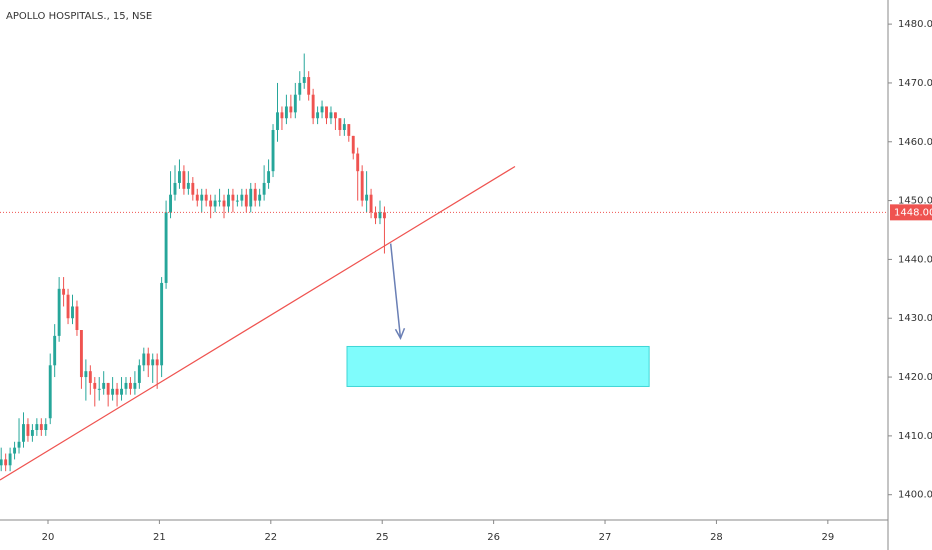 The image size is (932, 550). Describe the element at coordinates (915, 259) in the screenshot. I see `y-tick-label: 1440.00` at that location.